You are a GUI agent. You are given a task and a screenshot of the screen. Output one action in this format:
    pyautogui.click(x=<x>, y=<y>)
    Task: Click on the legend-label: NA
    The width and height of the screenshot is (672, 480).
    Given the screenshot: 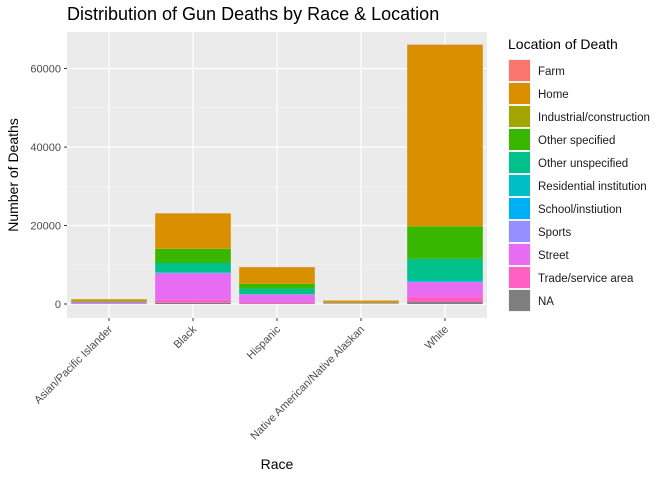 What is the action you would take?
    pyautogui.click(x=546, y=302)
    